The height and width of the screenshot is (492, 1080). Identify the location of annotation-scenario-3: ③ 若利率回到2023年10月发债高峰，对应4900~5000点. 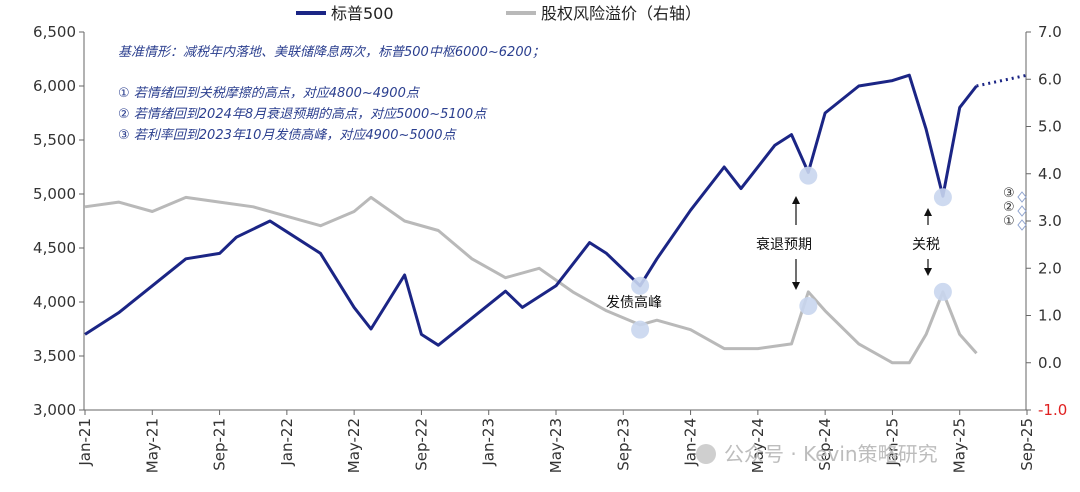
(287, 135).